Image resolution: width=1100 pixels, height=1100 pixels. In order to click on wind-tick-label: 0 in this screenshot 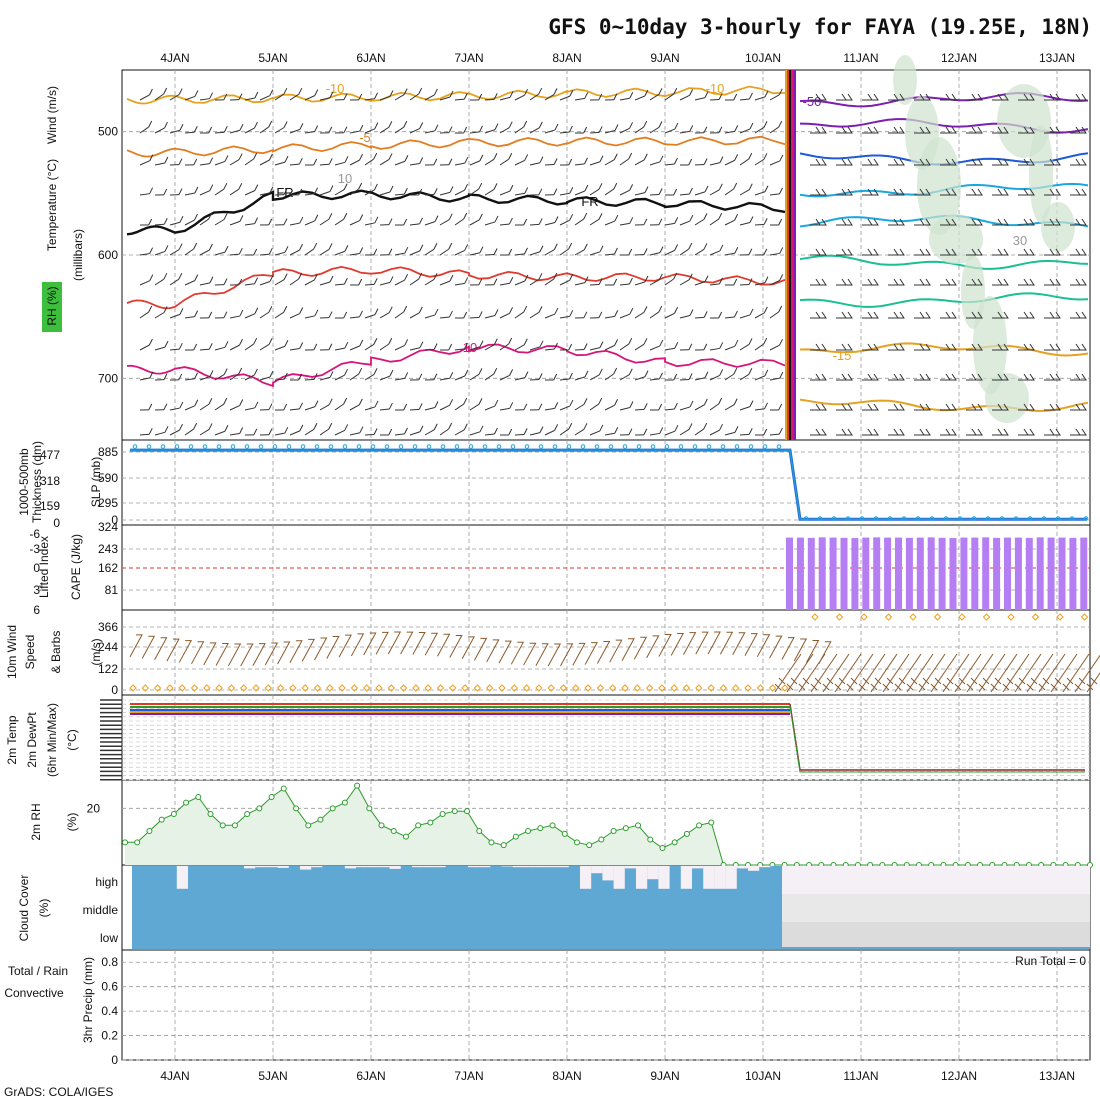, I will do `click(114, 690)`.